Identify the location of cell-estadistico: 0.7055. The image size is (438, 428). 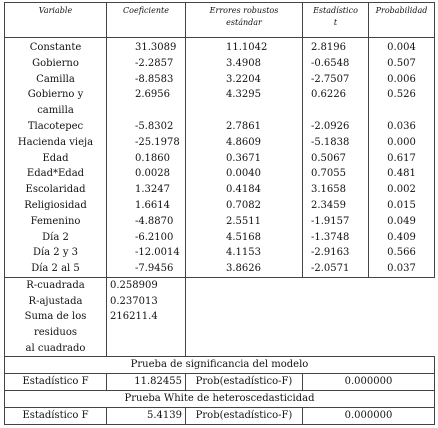
(335, 174).